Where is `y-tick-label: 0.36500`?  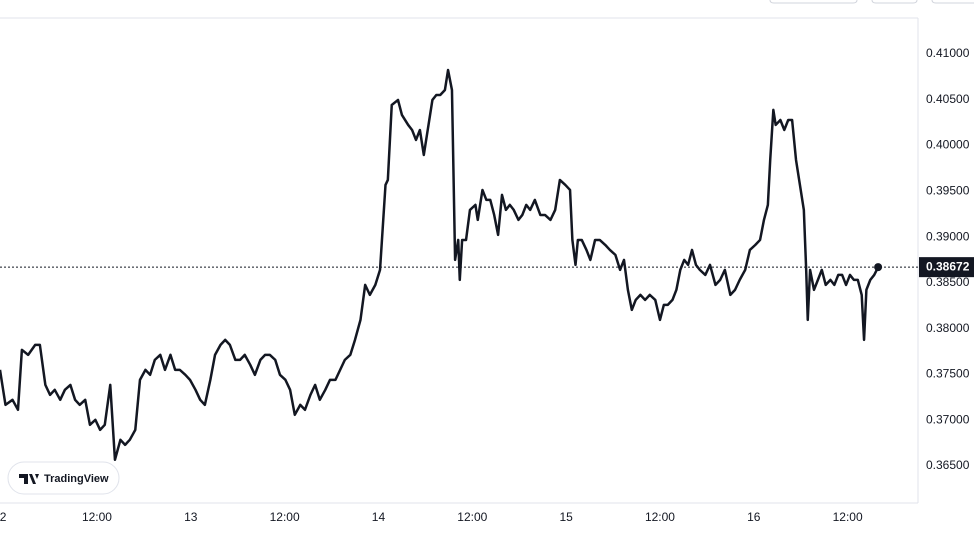 y-tick-label: 0.36500 is located at coordinates (948, 465).